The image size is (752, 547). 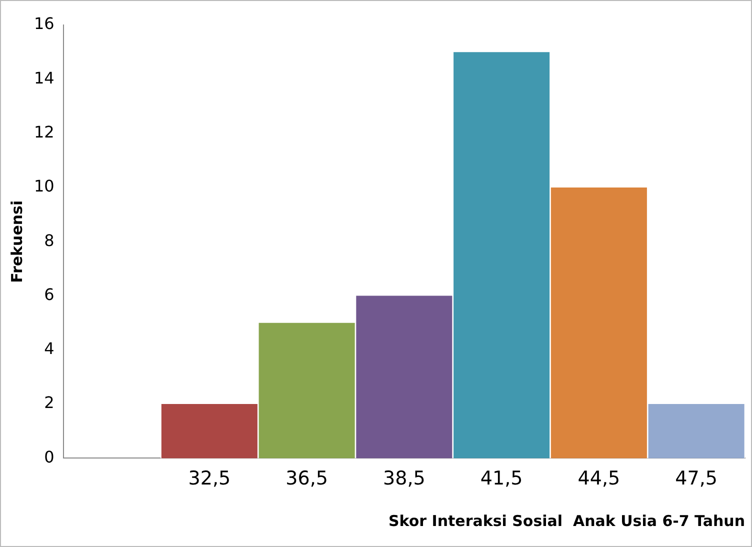 What do you see at coordinates (209, 479) in the screenshot?
I see `x-tick-label: 32,5` at bounding box center [209, 479].